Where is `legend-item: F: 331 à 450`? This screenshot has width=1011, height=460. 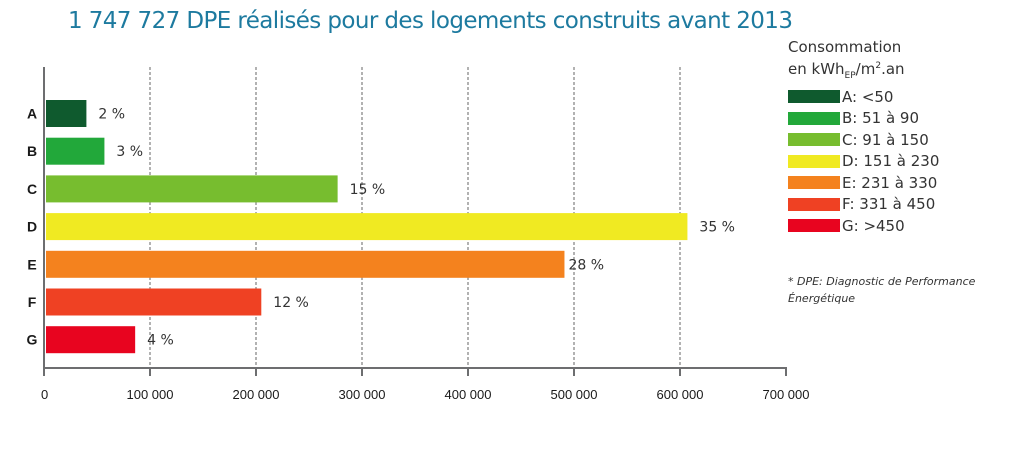
legend-item: F: 331 à 450 is located at coordinates (863, 205).